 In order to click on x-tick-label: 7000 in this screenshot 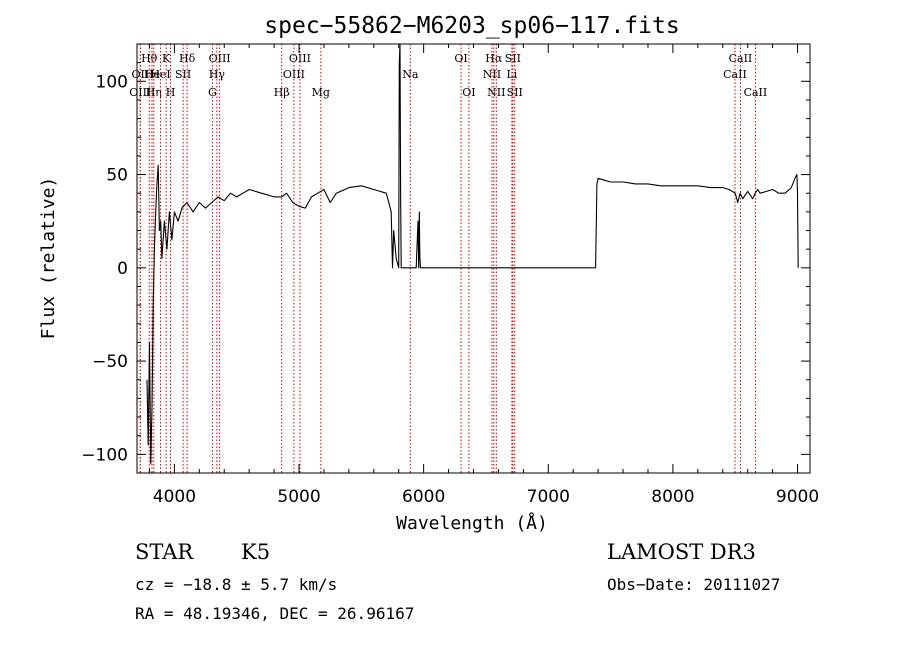, I will do `click(548, 497)`.